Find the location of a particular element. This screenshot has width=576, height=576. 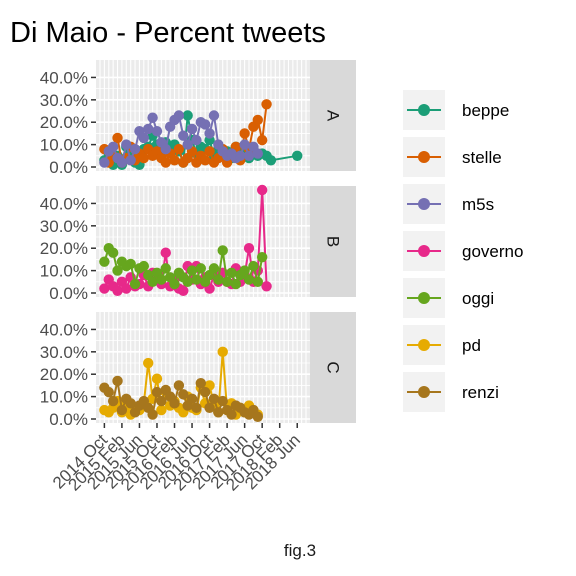

chart-caption: fig.3 is located at coordinates (300, 550).